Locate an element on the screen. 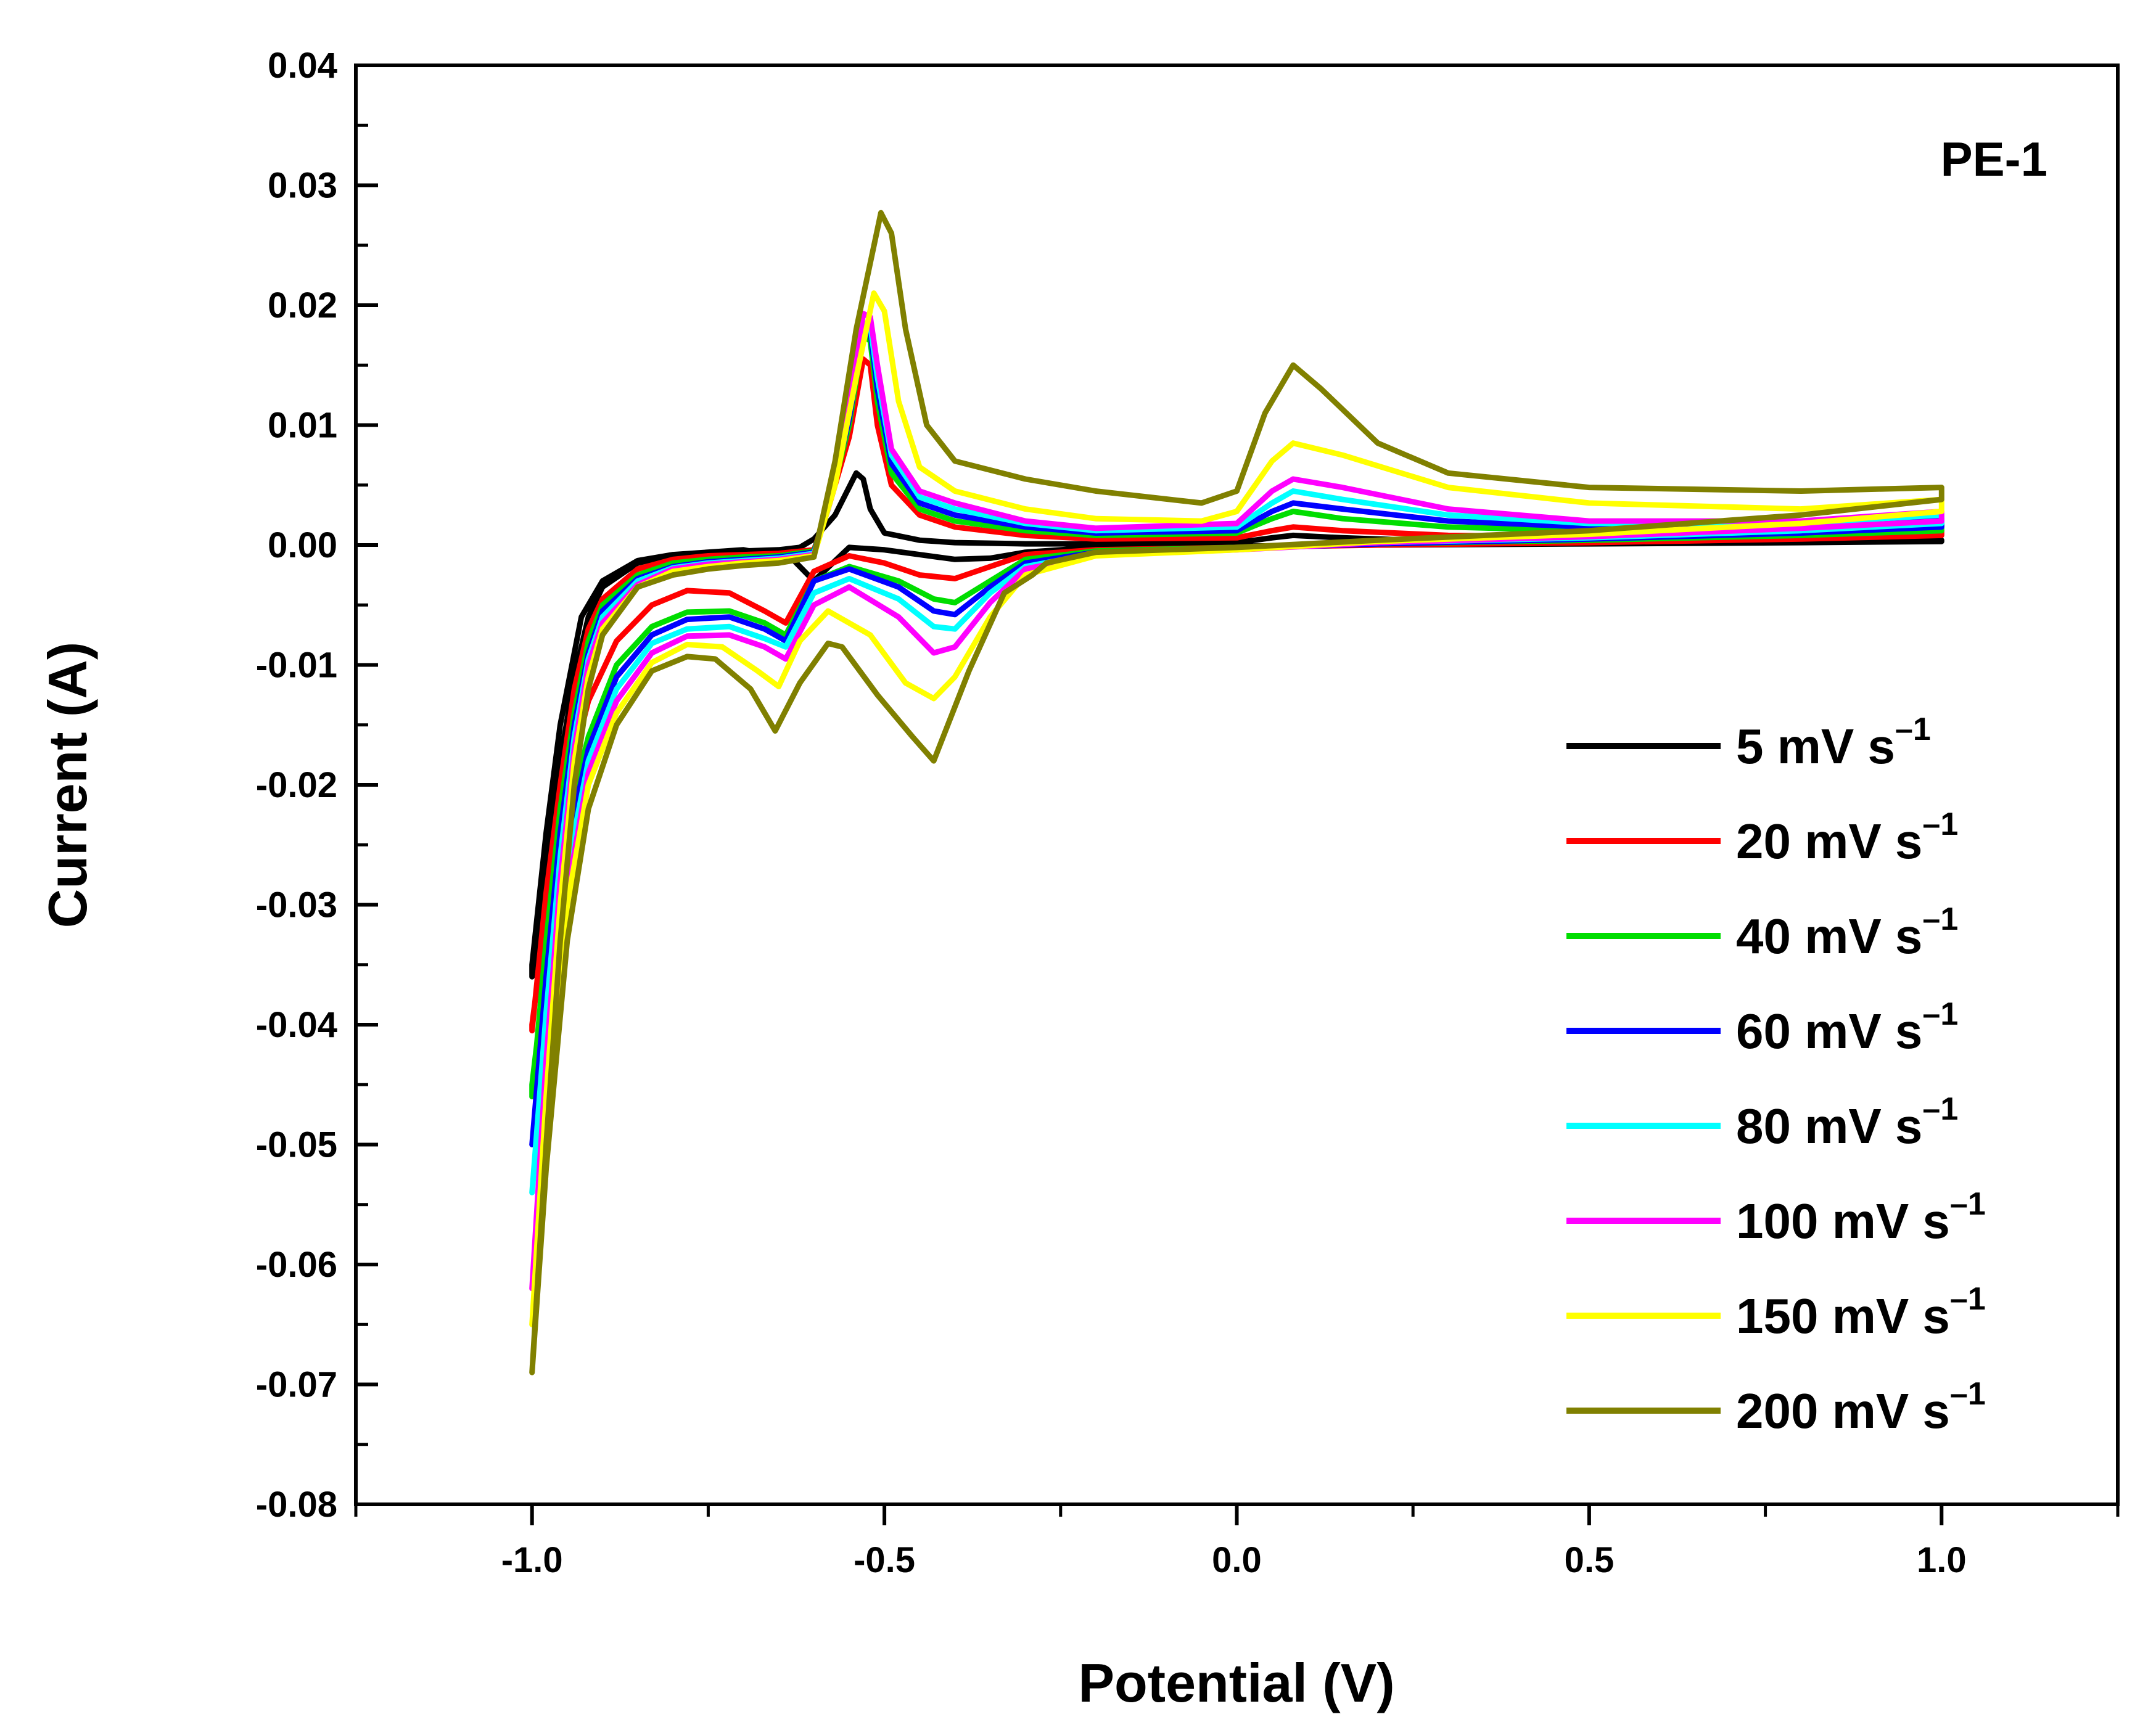  y-tick-label: -0.03 is located at coordinates (296, 905).